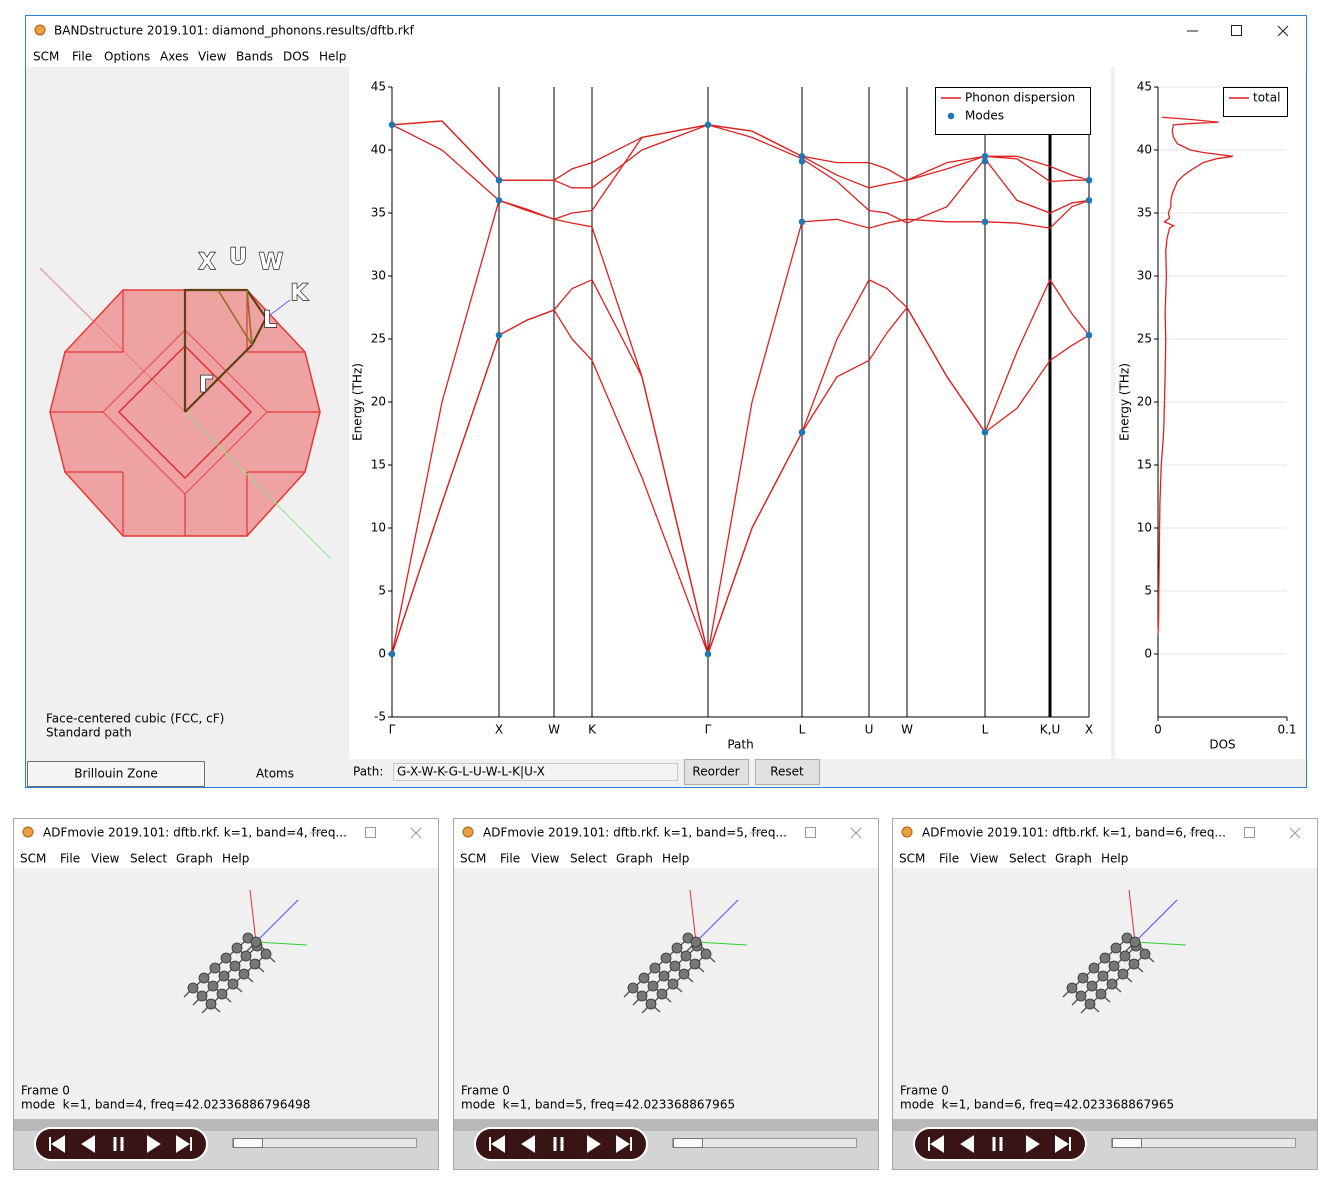 This screenshot has height=1189, width=1332. Describe the element at coordinates (869, 730) in the screenshot. I see `x-tick-label: U` at that location.